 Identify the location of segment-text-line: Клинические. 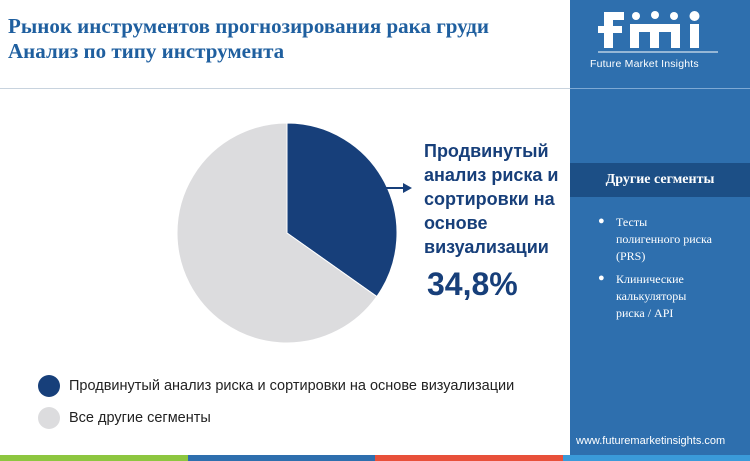
(650, 279).